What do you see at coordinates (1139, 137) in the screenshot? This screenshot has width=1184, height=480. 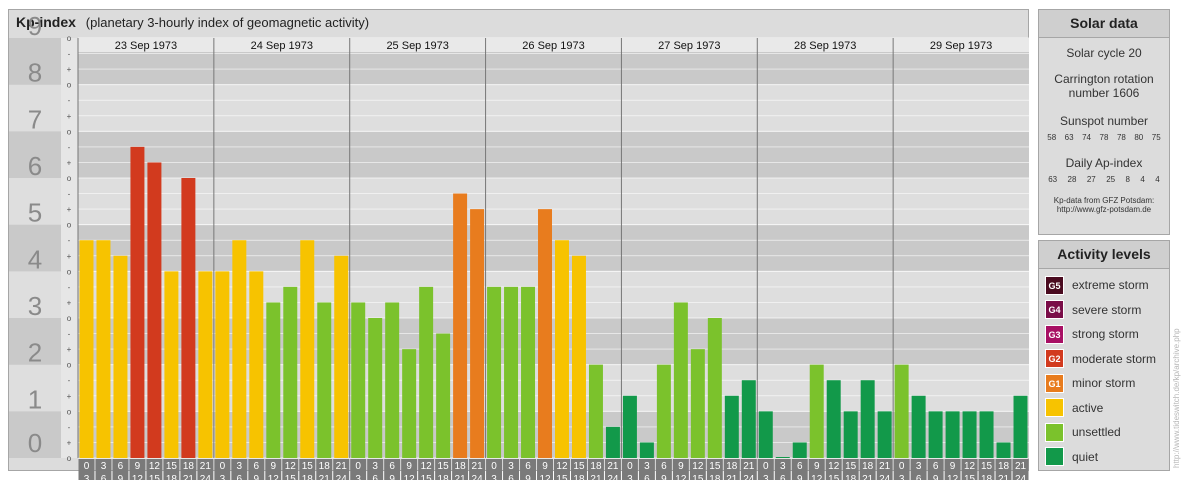 I see `sunspot-value: 80` at bounding box center [1139, 137].